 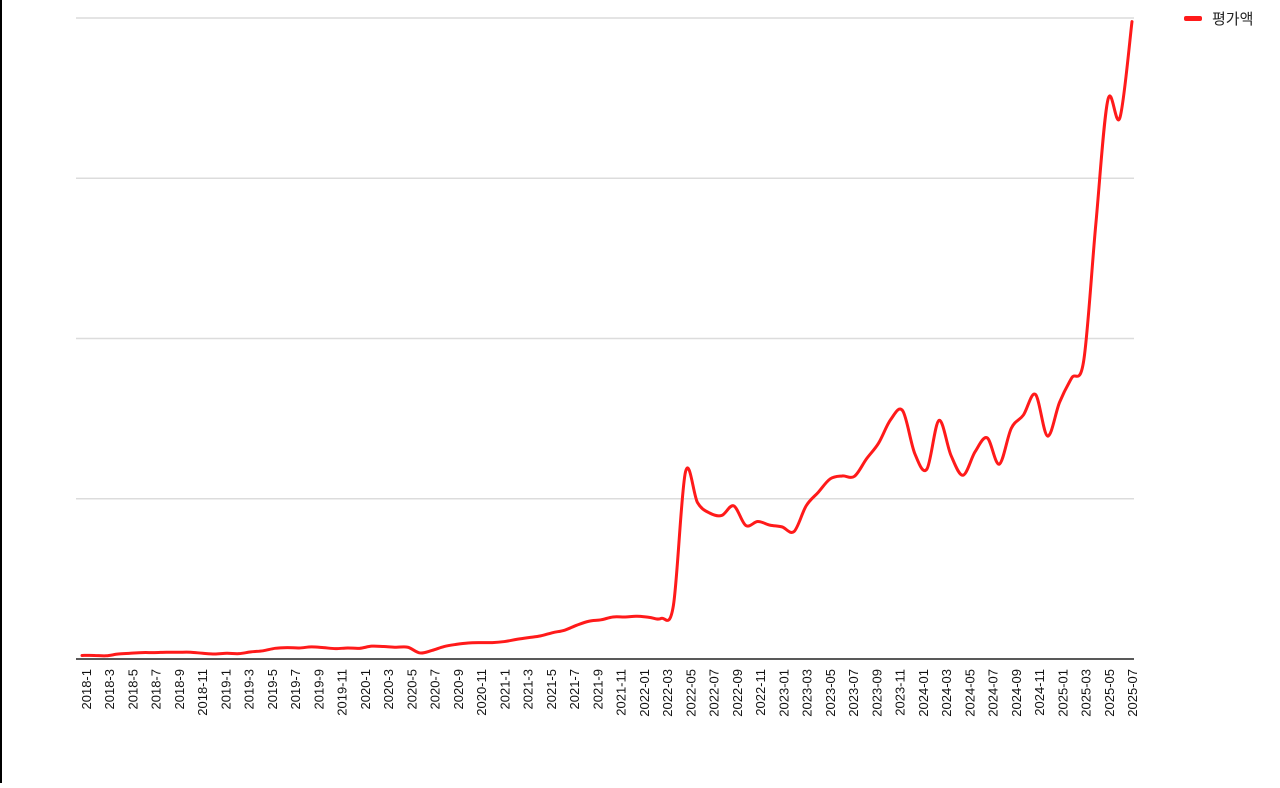 What do you see at coordinates (132, 689) in the screenshot?
I see `x-tick-label: 2018-5` at bounding box center [132, 689].